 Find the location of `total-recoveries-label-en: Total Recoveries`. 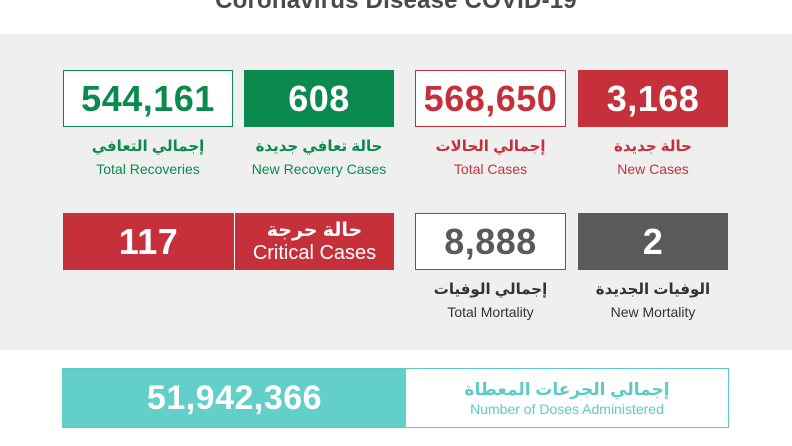

total-recoveries-label-en: Total Recoveries is located at coordinates (148, 169).